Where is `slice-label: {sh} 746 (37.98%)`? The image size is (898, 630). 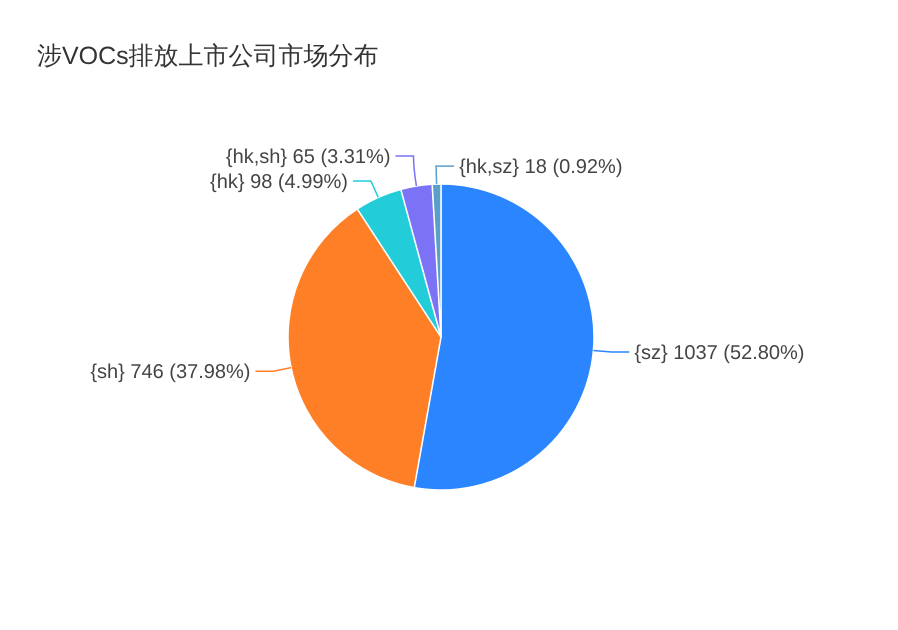
slice-label: {sh} 746 (37.98%) is located at coordinates (170, 372).